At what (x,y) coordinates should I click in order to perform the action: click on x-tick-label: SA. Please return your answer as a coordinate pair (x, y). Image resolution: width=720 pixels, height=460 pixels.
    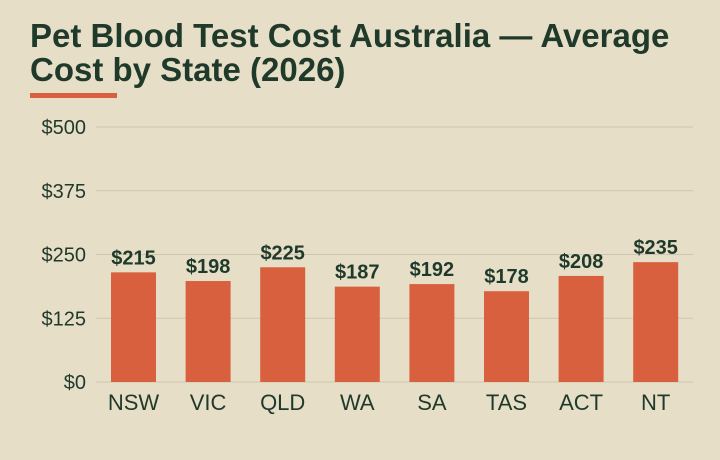
    Looking at the image, I should click on (432, 402).